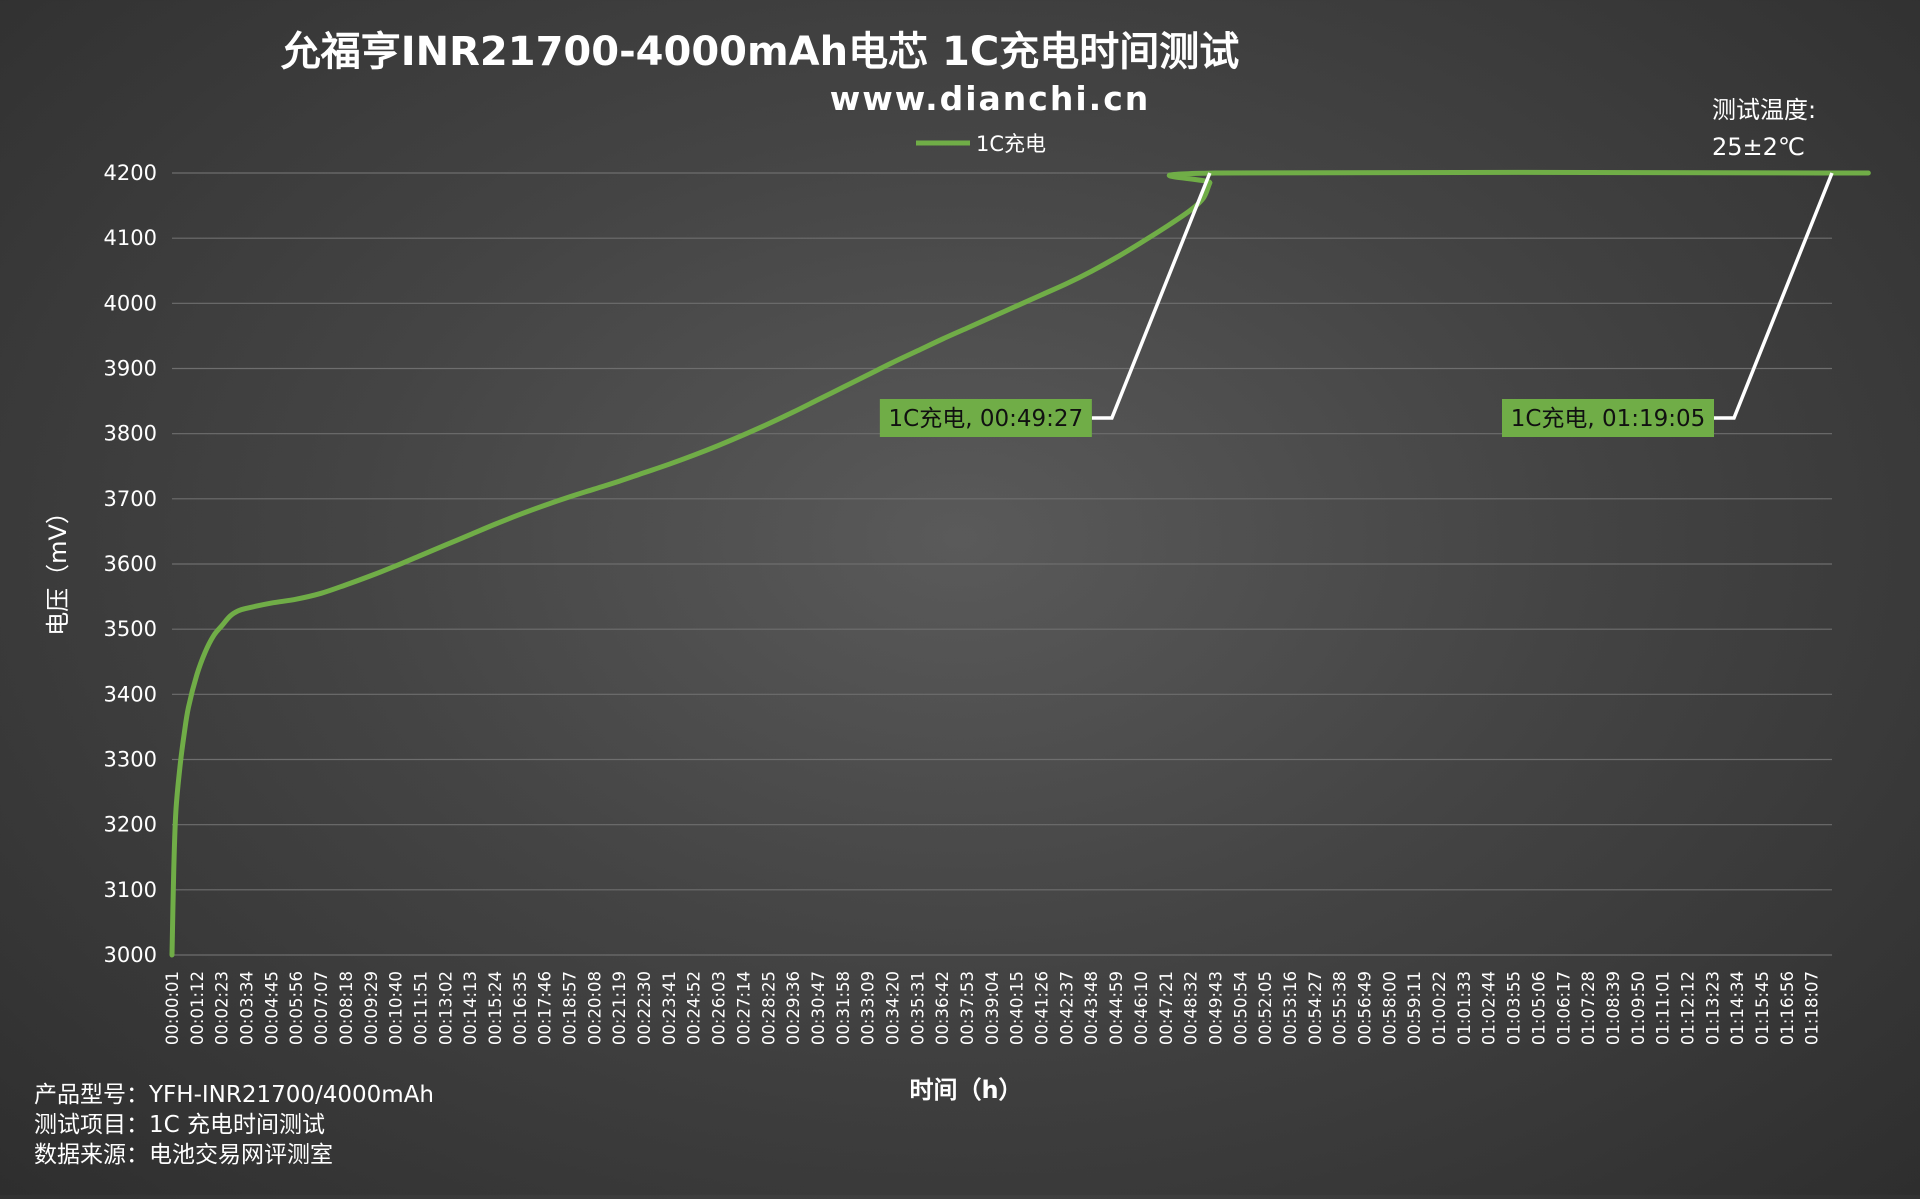 Image resolution: width=1920 pixels, height=1199 pixels. What do you see at coordinates (130, 629) in the screenshot?
I see `y-tick-label: 3500` at bounding box center [130, 629].